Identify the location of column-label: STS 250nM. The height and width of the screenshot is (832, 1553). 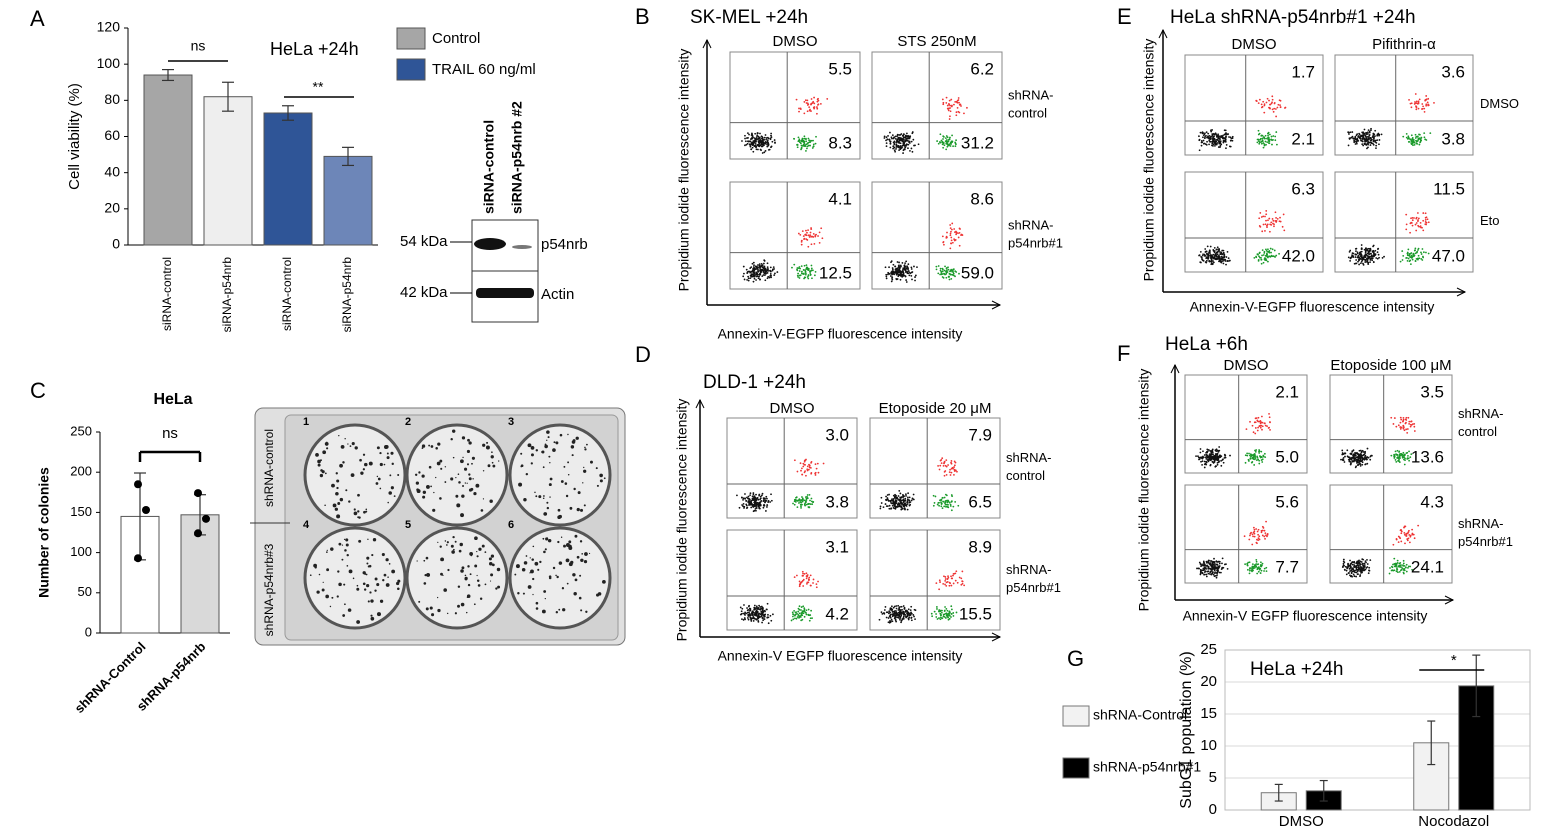
(936, 41).